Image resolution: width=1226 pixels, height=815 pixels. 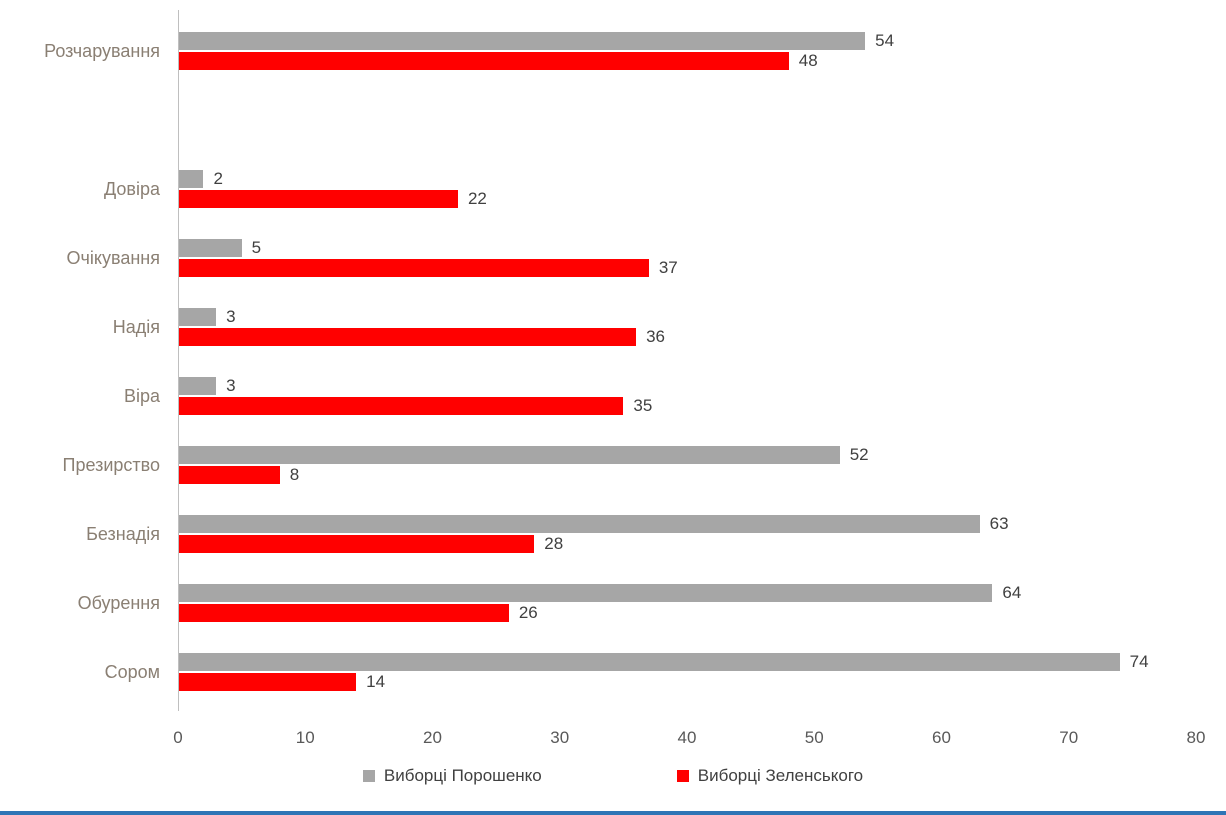 I want to click on value-label: 2, so click(x=218, y=178).